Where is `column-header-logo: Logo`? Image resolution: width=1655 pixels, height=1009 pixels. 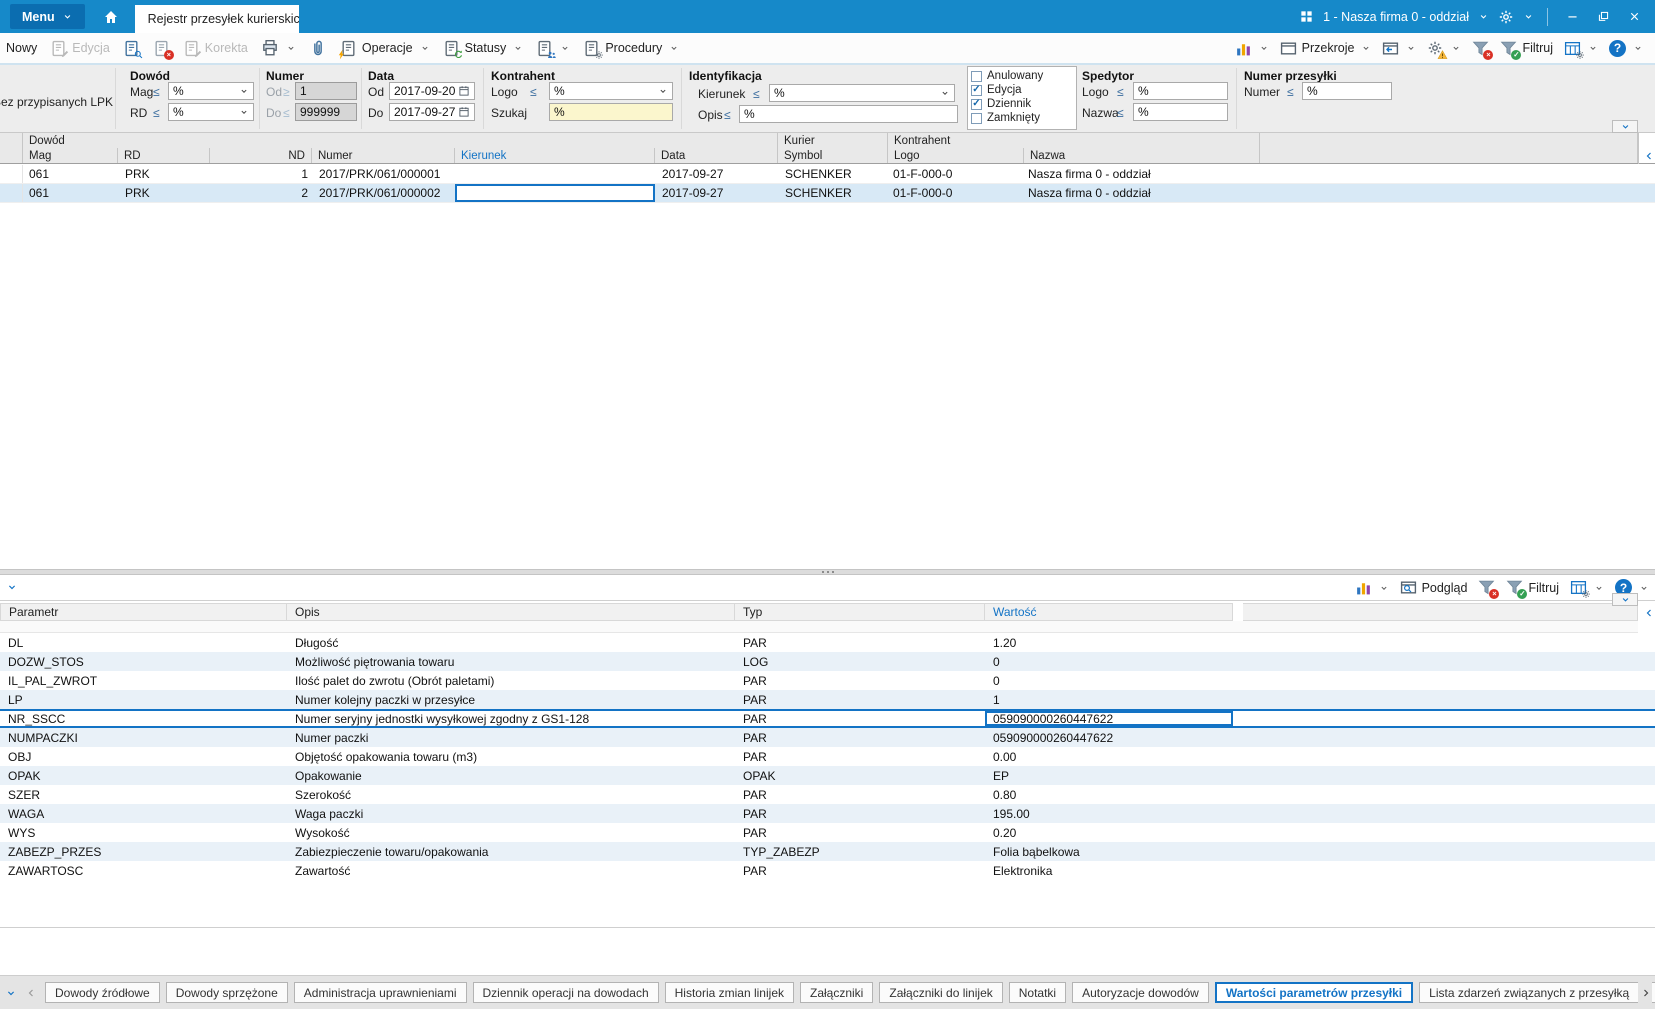 column-header-logo: Logo is located at coordinates (956, 155).